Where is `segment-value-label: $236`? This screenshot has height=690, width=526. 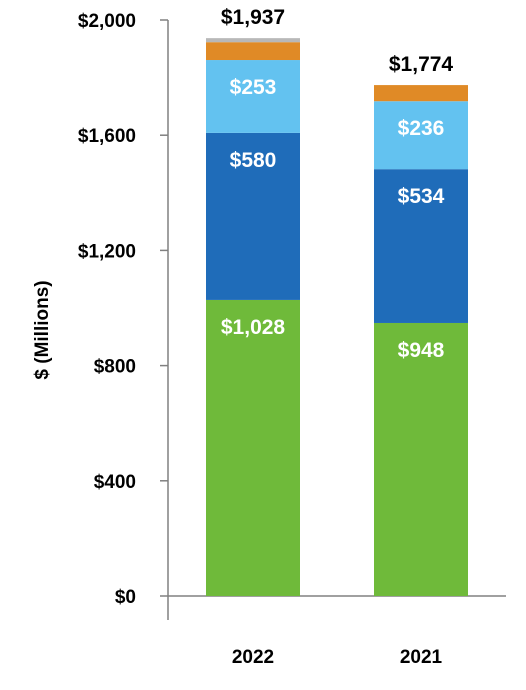 segment-value-label: $236 is located at coordinates (421, 128).